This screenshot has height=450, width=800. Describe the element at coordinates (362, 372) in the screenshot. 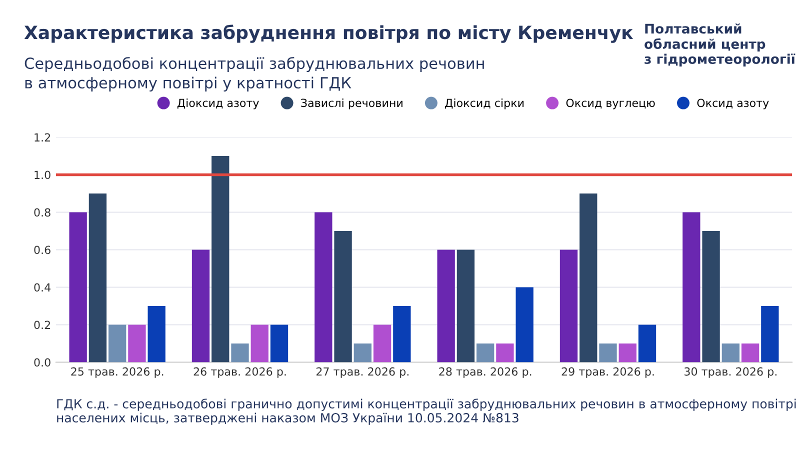

I see `x-tick-label: 27 трав. 2026 р.` at that location.